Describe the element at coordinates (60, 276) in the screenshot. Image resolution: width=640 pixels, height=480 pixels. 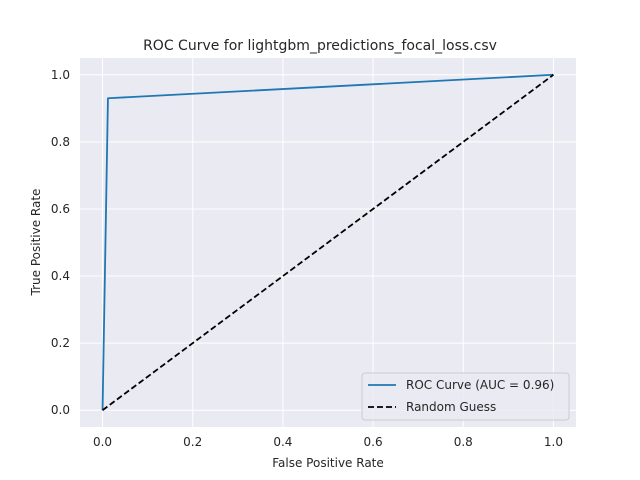
I see `y-tick-label: 0.4` at that location.